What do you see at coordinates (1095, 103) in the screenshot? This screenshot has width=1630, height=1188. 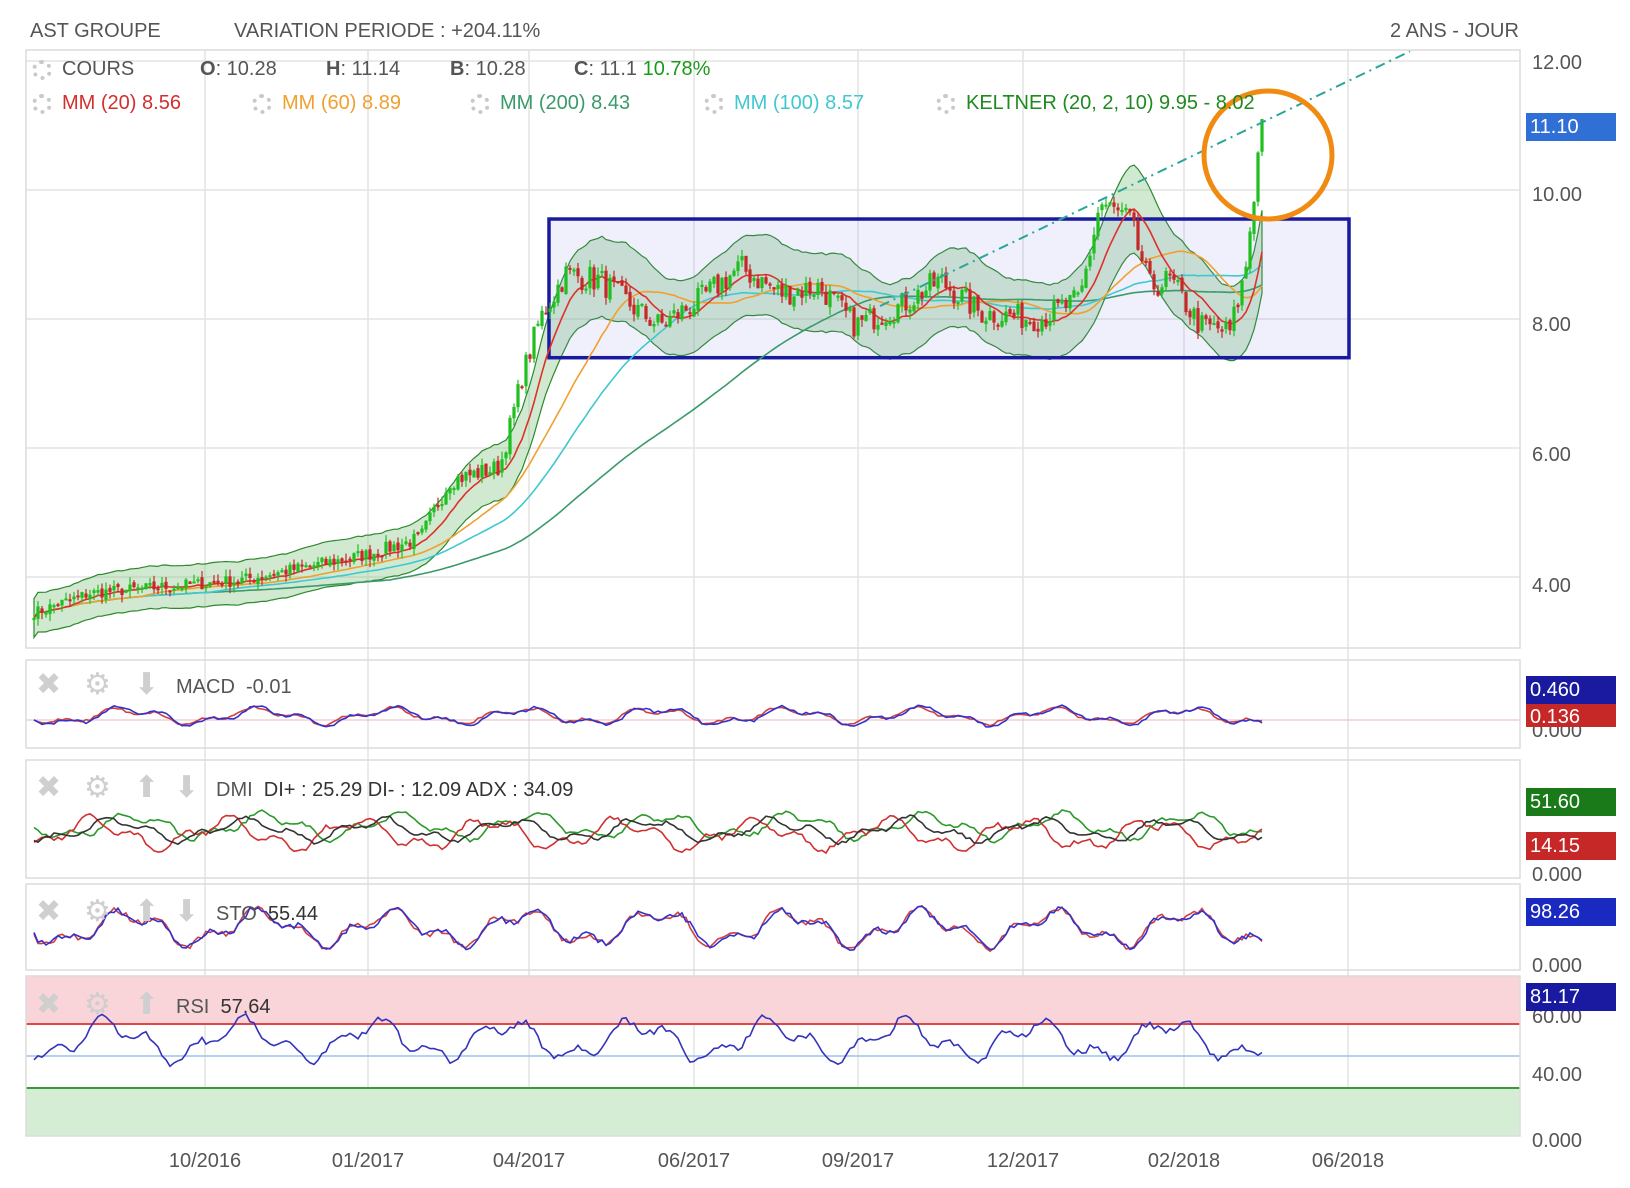 I see `legend-keltner: KELTNER (20, 2, 10) 9.95 - 8.02` at bounding box center [1095, 103].